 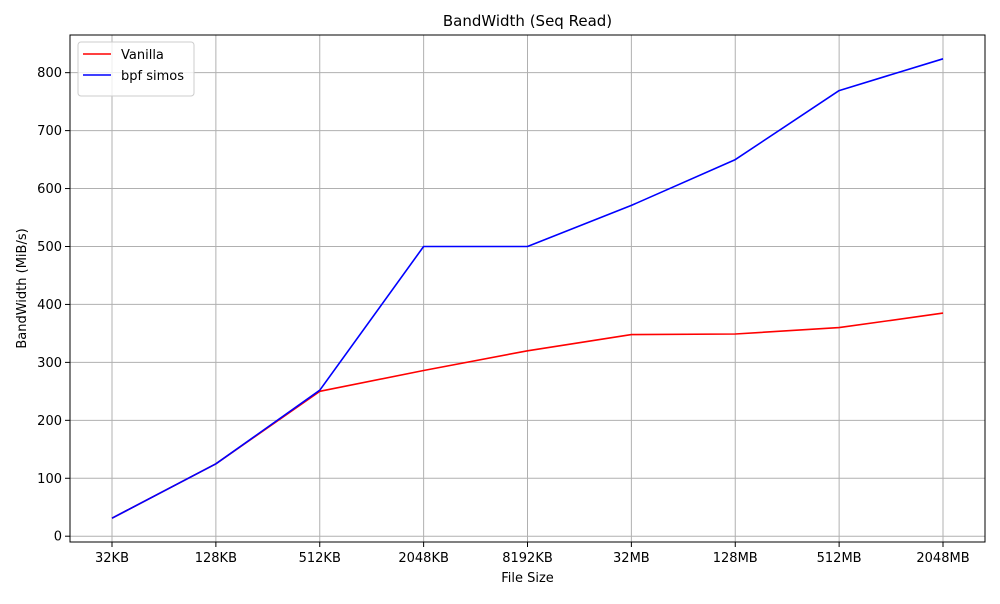 What do you see at coordinates (49, 305) in the screenshot?
I see `y-tick-label: 400` at bounding box center [49, 305].